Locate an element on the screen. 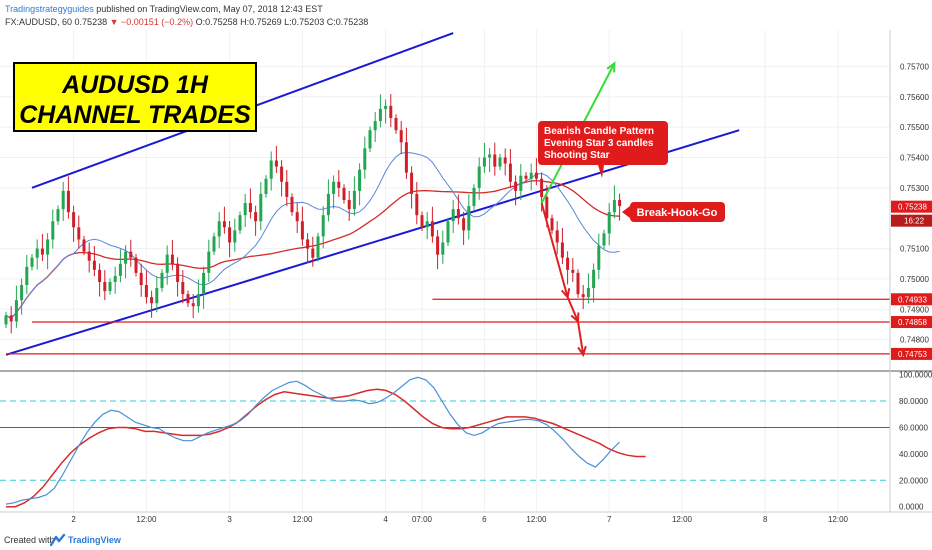 This screenshot has width=932, height=550. y-tick-label: 0.75100 is located at coordinates (914, 249).